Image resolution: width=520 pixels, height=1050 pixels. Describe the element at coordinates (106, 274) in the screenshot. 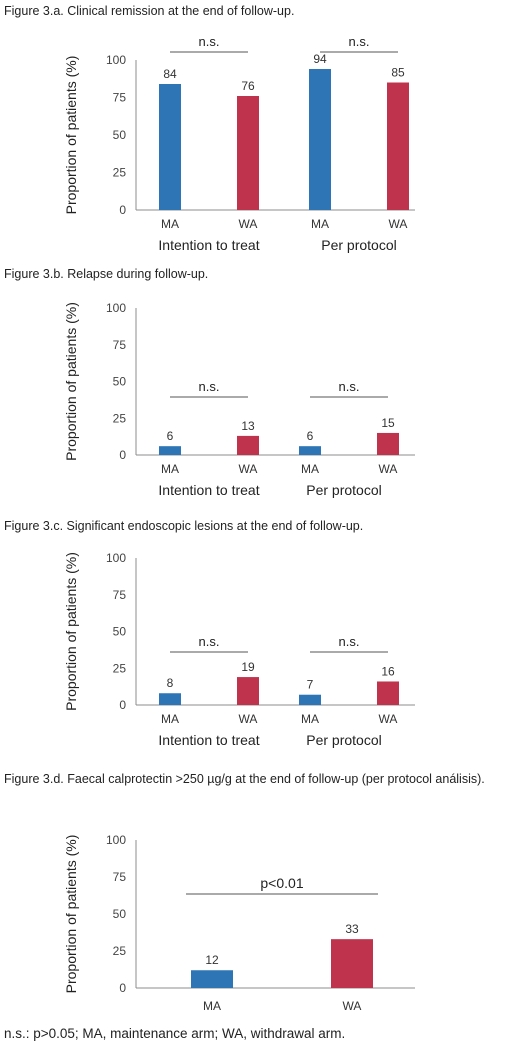

I see `figure-3b-caption: Figure 3.b. Relapse during follow-up.` at that location.